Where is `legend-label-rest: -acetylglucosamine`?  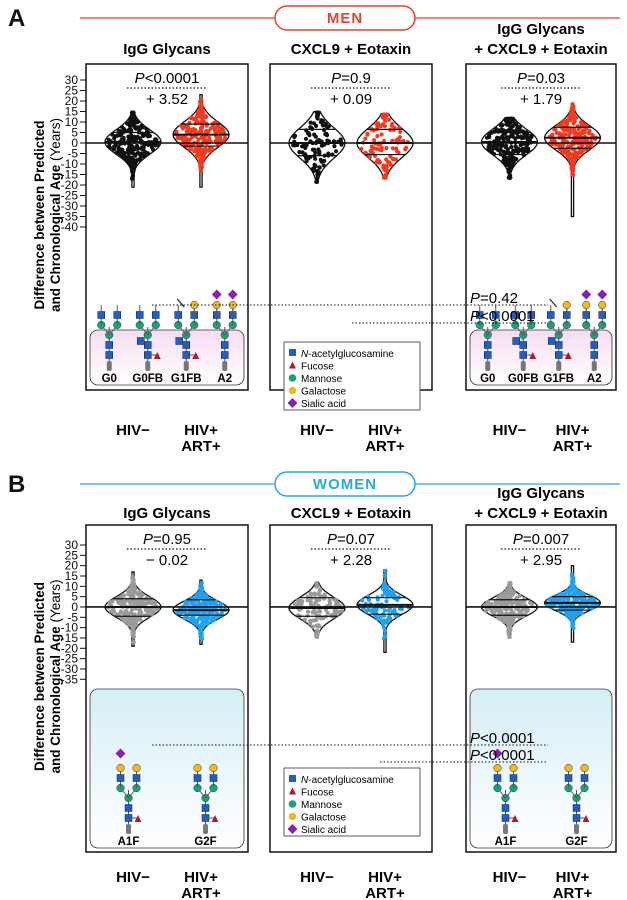
legend-label-rest: -acetylglucosamine is located at coordinates (351, 780).